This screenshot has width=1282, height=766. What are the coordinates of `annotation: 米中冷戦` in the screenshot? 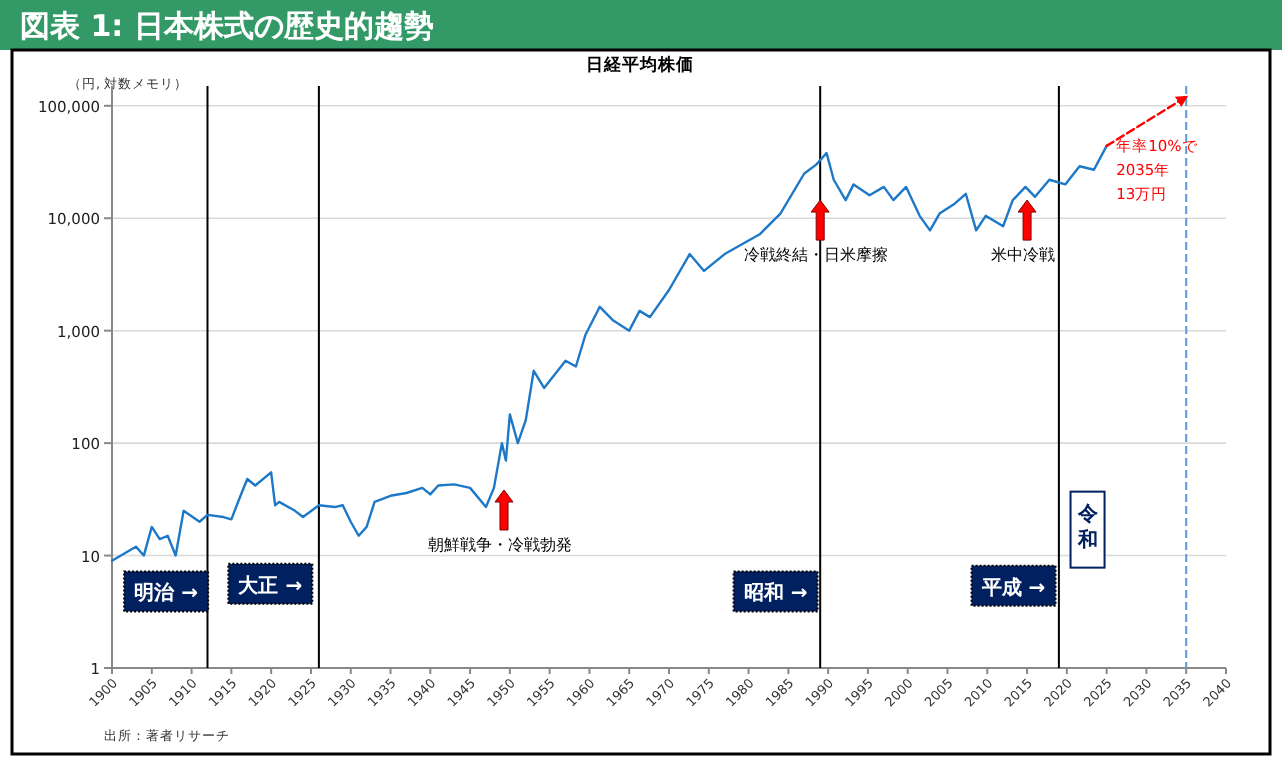 It's located at (1023, 255).